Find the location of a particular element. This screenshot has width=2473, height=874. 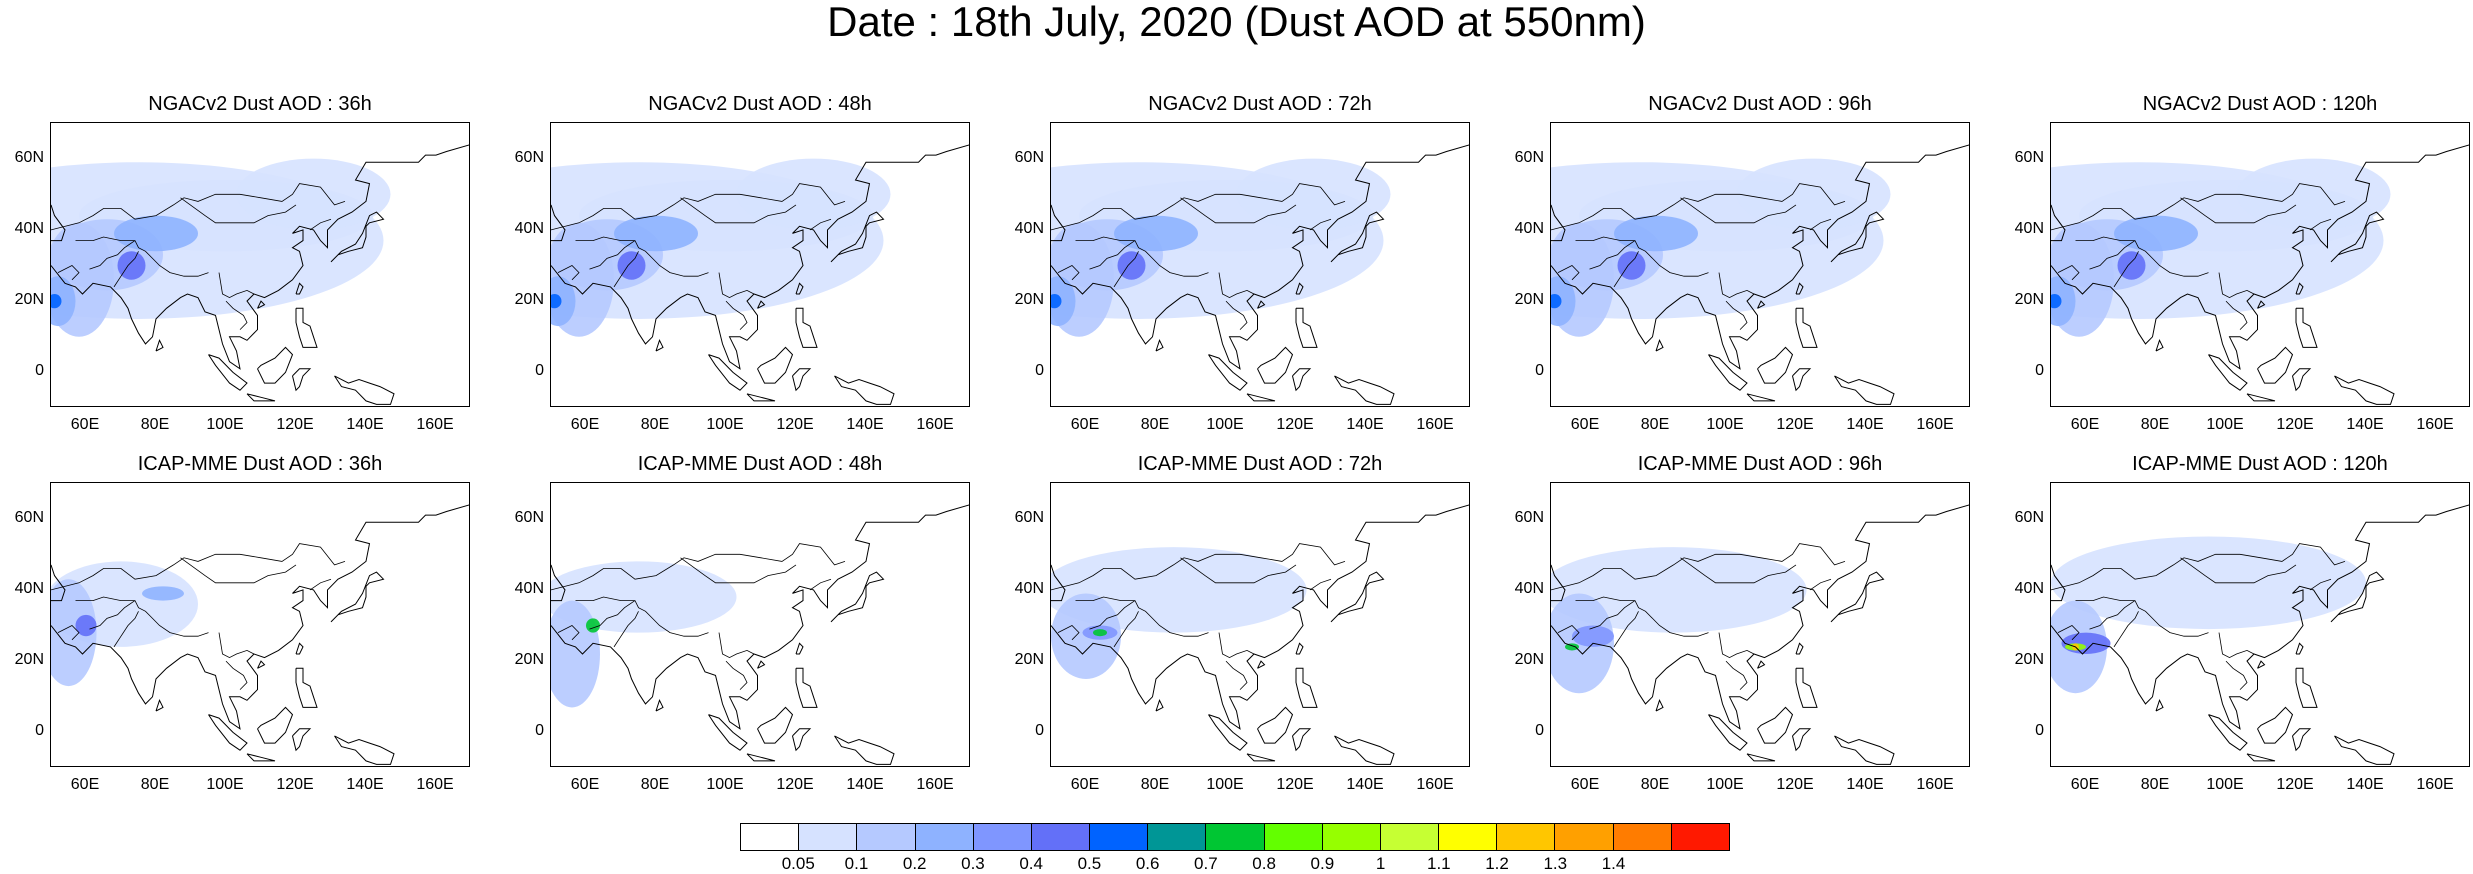

colorbar is located at coordinates (1235, 837).